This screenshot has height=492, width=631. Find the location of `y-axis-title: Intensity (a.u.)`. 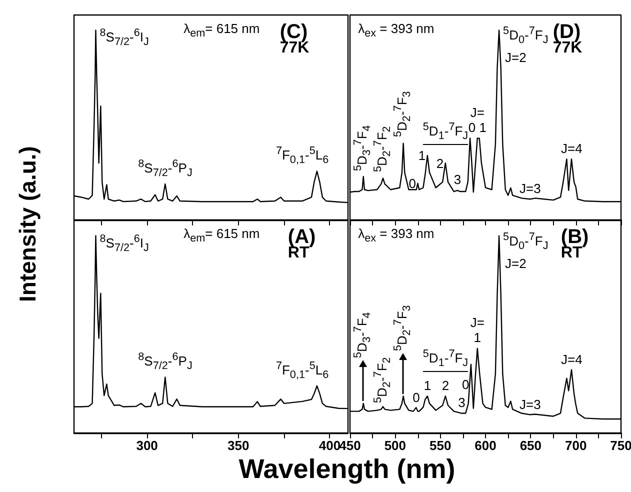

y-axis-title: Intensity (a.u.) is located at coordinates (28, 224).